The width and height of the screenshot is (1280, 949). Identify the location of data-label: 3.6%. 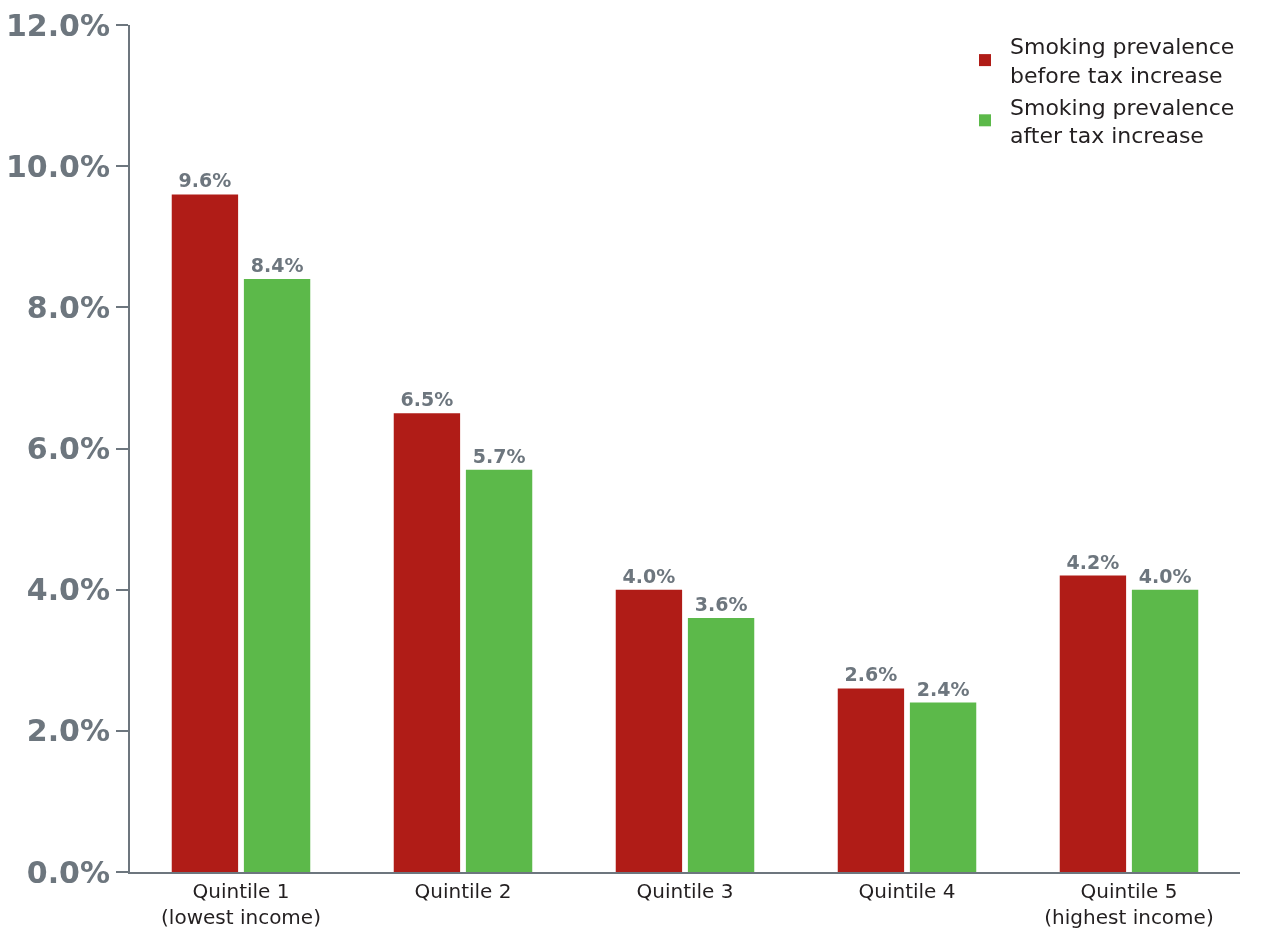
(721, 603).